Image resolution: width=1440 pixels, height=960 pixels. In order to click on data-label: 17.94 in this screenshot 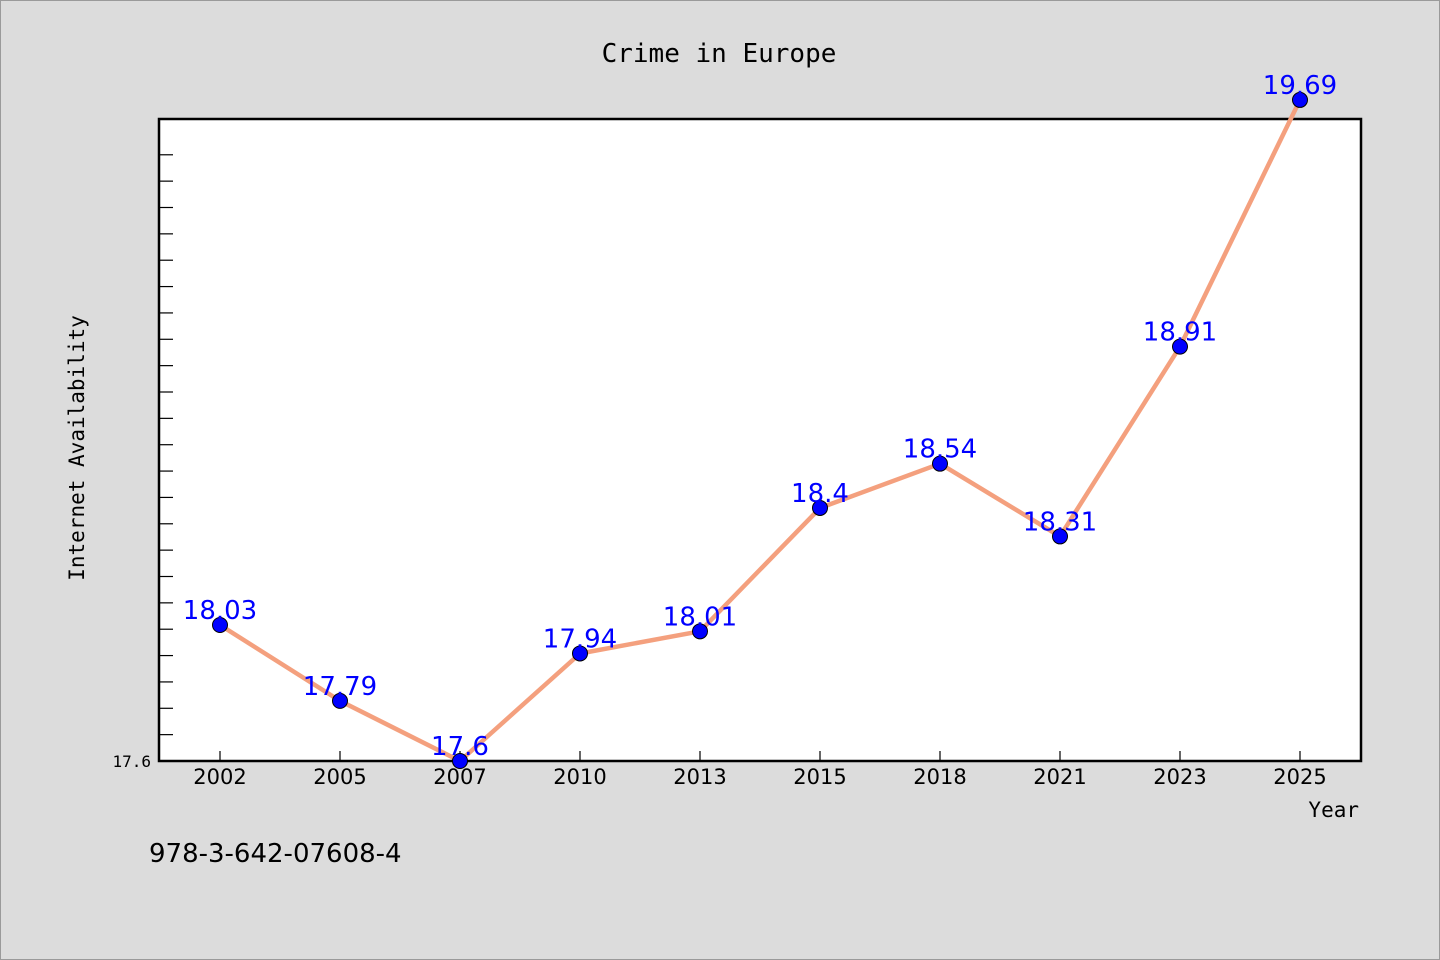, I will do `click(580, 639)`.